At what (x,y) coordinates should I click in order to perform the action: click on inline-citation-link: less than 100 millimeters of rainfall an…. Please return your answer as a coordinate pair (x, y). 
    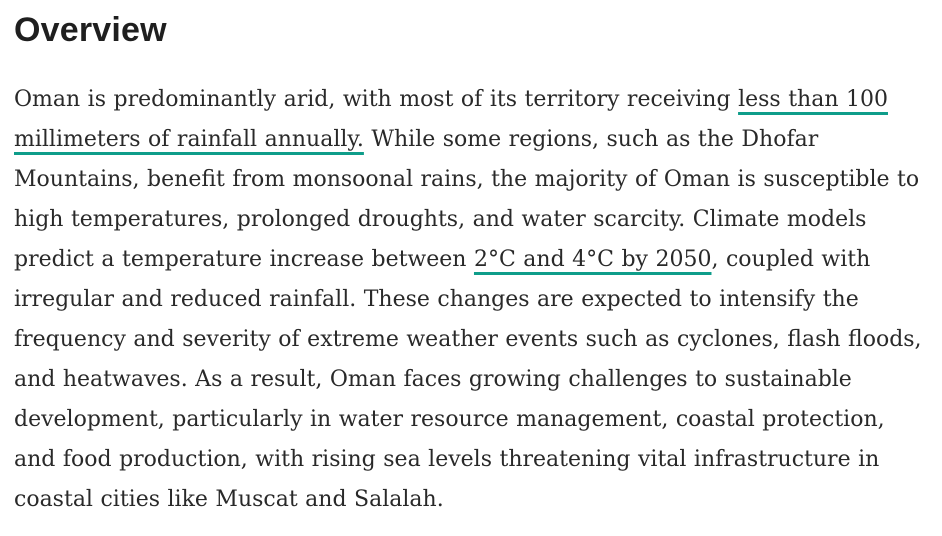
    Looking at the image, I should click on (451, 119).